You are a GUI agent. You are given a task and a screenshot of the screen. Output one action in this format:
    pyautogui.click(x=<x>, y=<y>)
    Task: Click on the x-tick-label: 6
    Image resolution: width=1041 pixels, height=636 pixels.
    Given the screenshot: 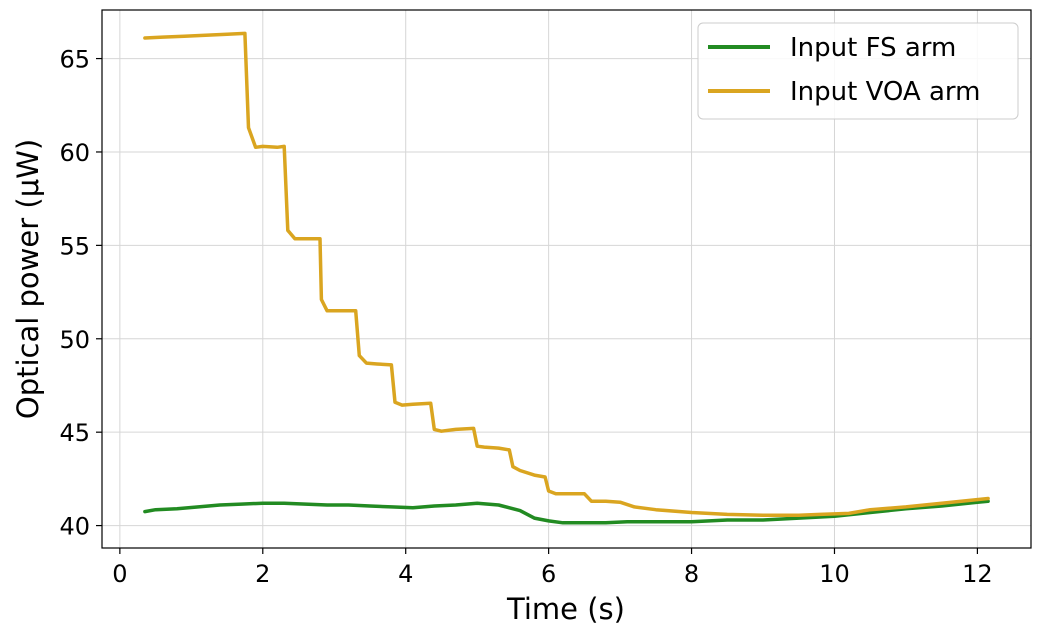 What is the action you would take?
    pyautogui.click(x=548, y=574)
    